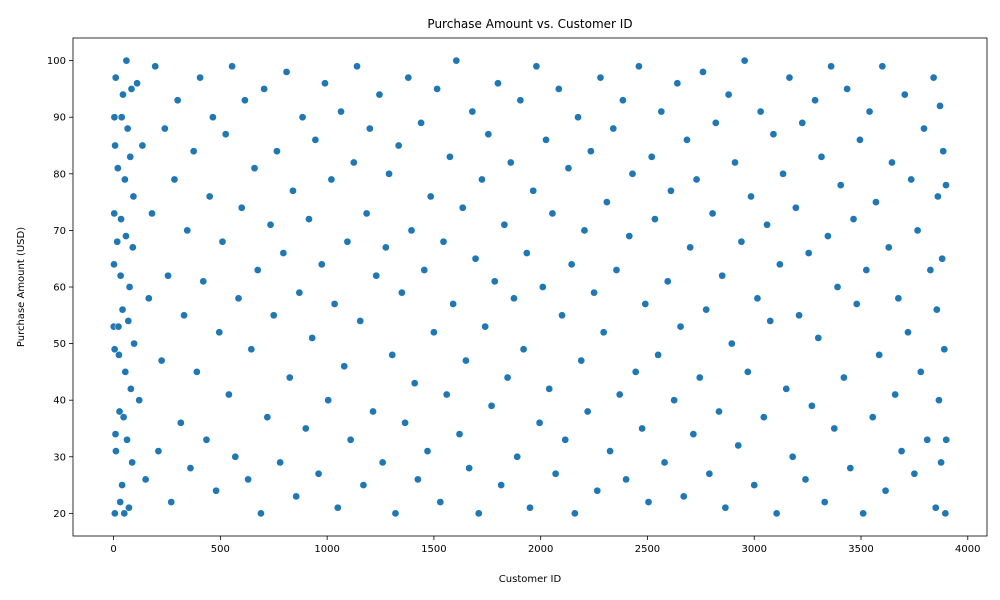  Describe the element at coordinates (60, 288) in the screenshot. I see `y-axis-ticks: 20 30 40 50 60 70 80 90 100` at that location.